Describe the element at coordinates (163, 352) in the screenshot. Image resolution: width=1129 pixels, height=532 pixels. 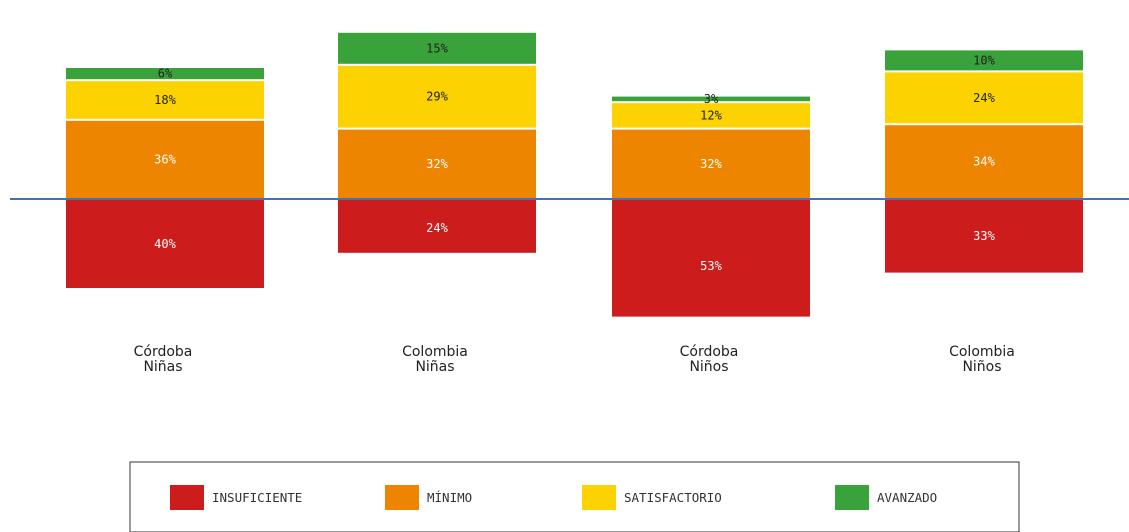
I see `category-label-cordoba-ninas-line1: Córdoba` at that location.